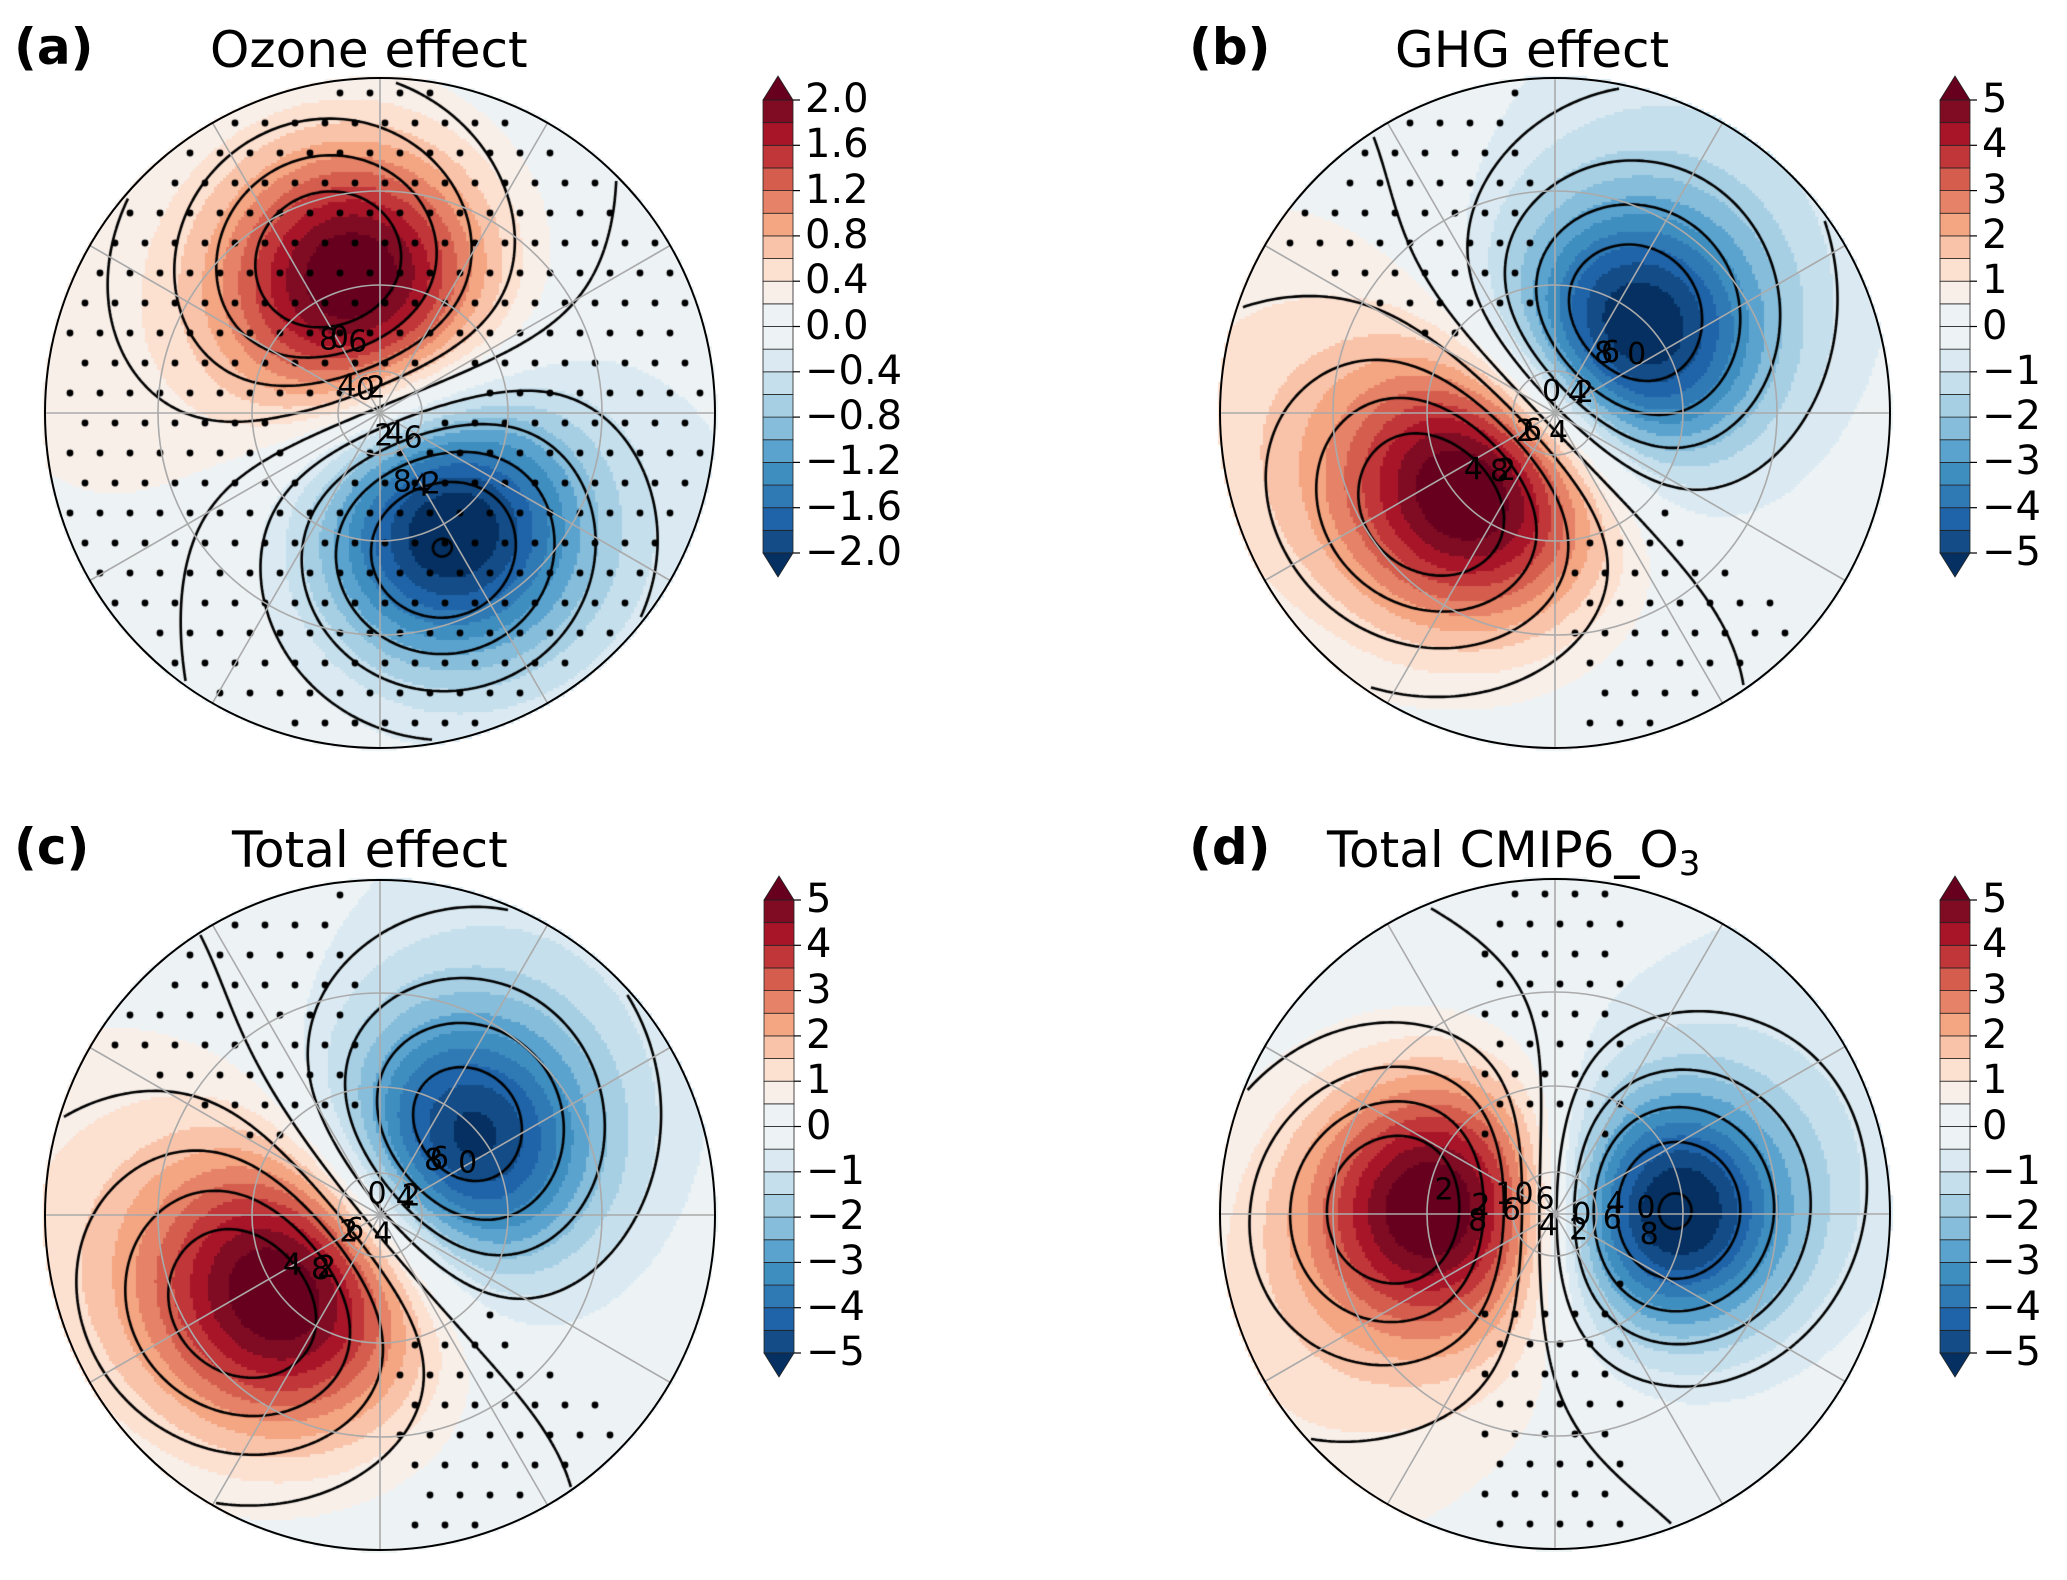 This screenshot has height=1580, width=2067. I want to click on panel-title-text: Ozone effect, so click(369, 50).